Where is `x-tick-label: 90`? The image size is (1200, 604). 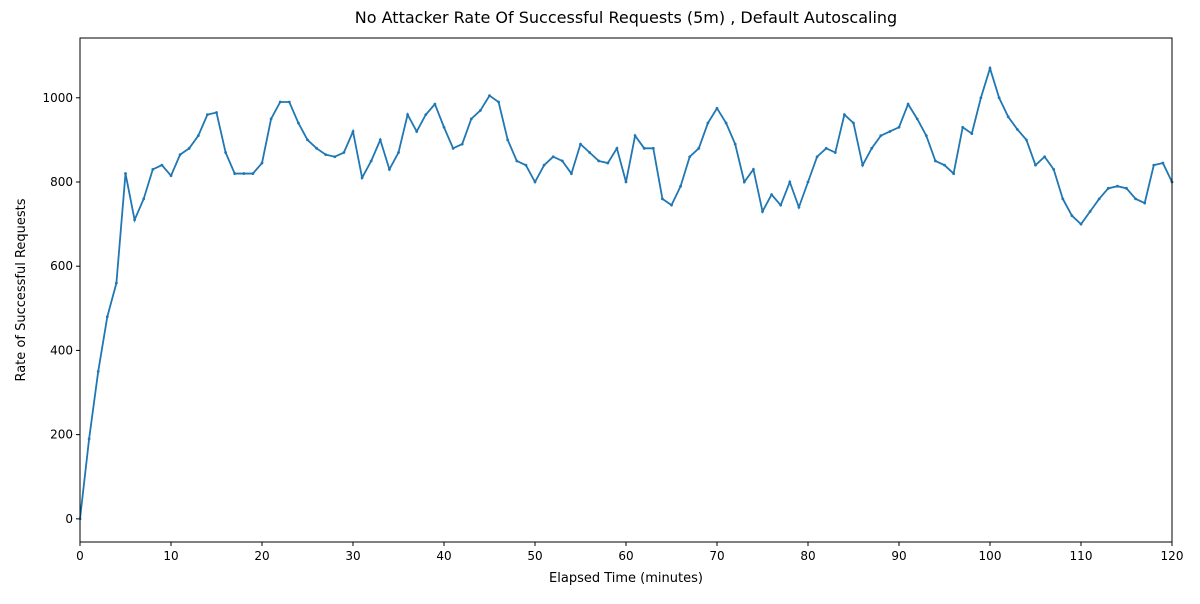 x-tick-label: 90 is located at coordinates (898, 556).